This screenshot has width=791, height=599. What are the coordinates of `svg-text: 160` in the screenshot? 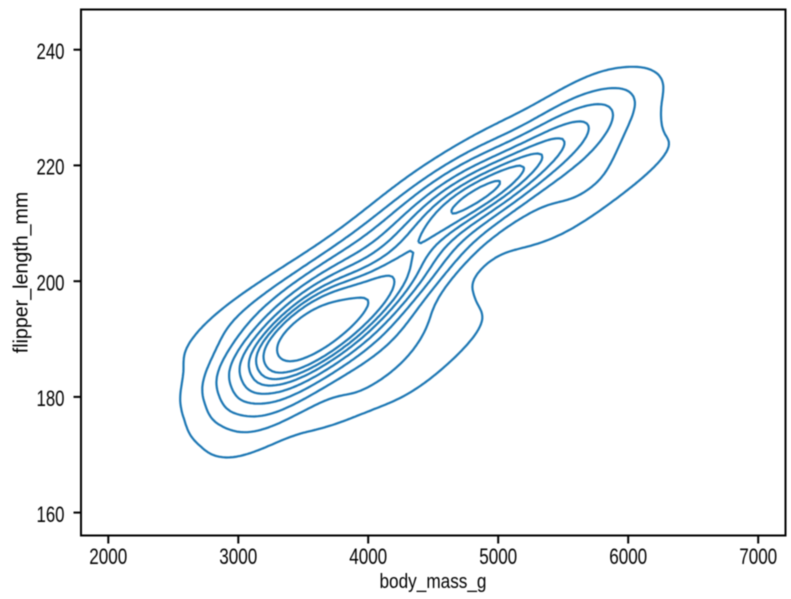 It's located at (51, 514).